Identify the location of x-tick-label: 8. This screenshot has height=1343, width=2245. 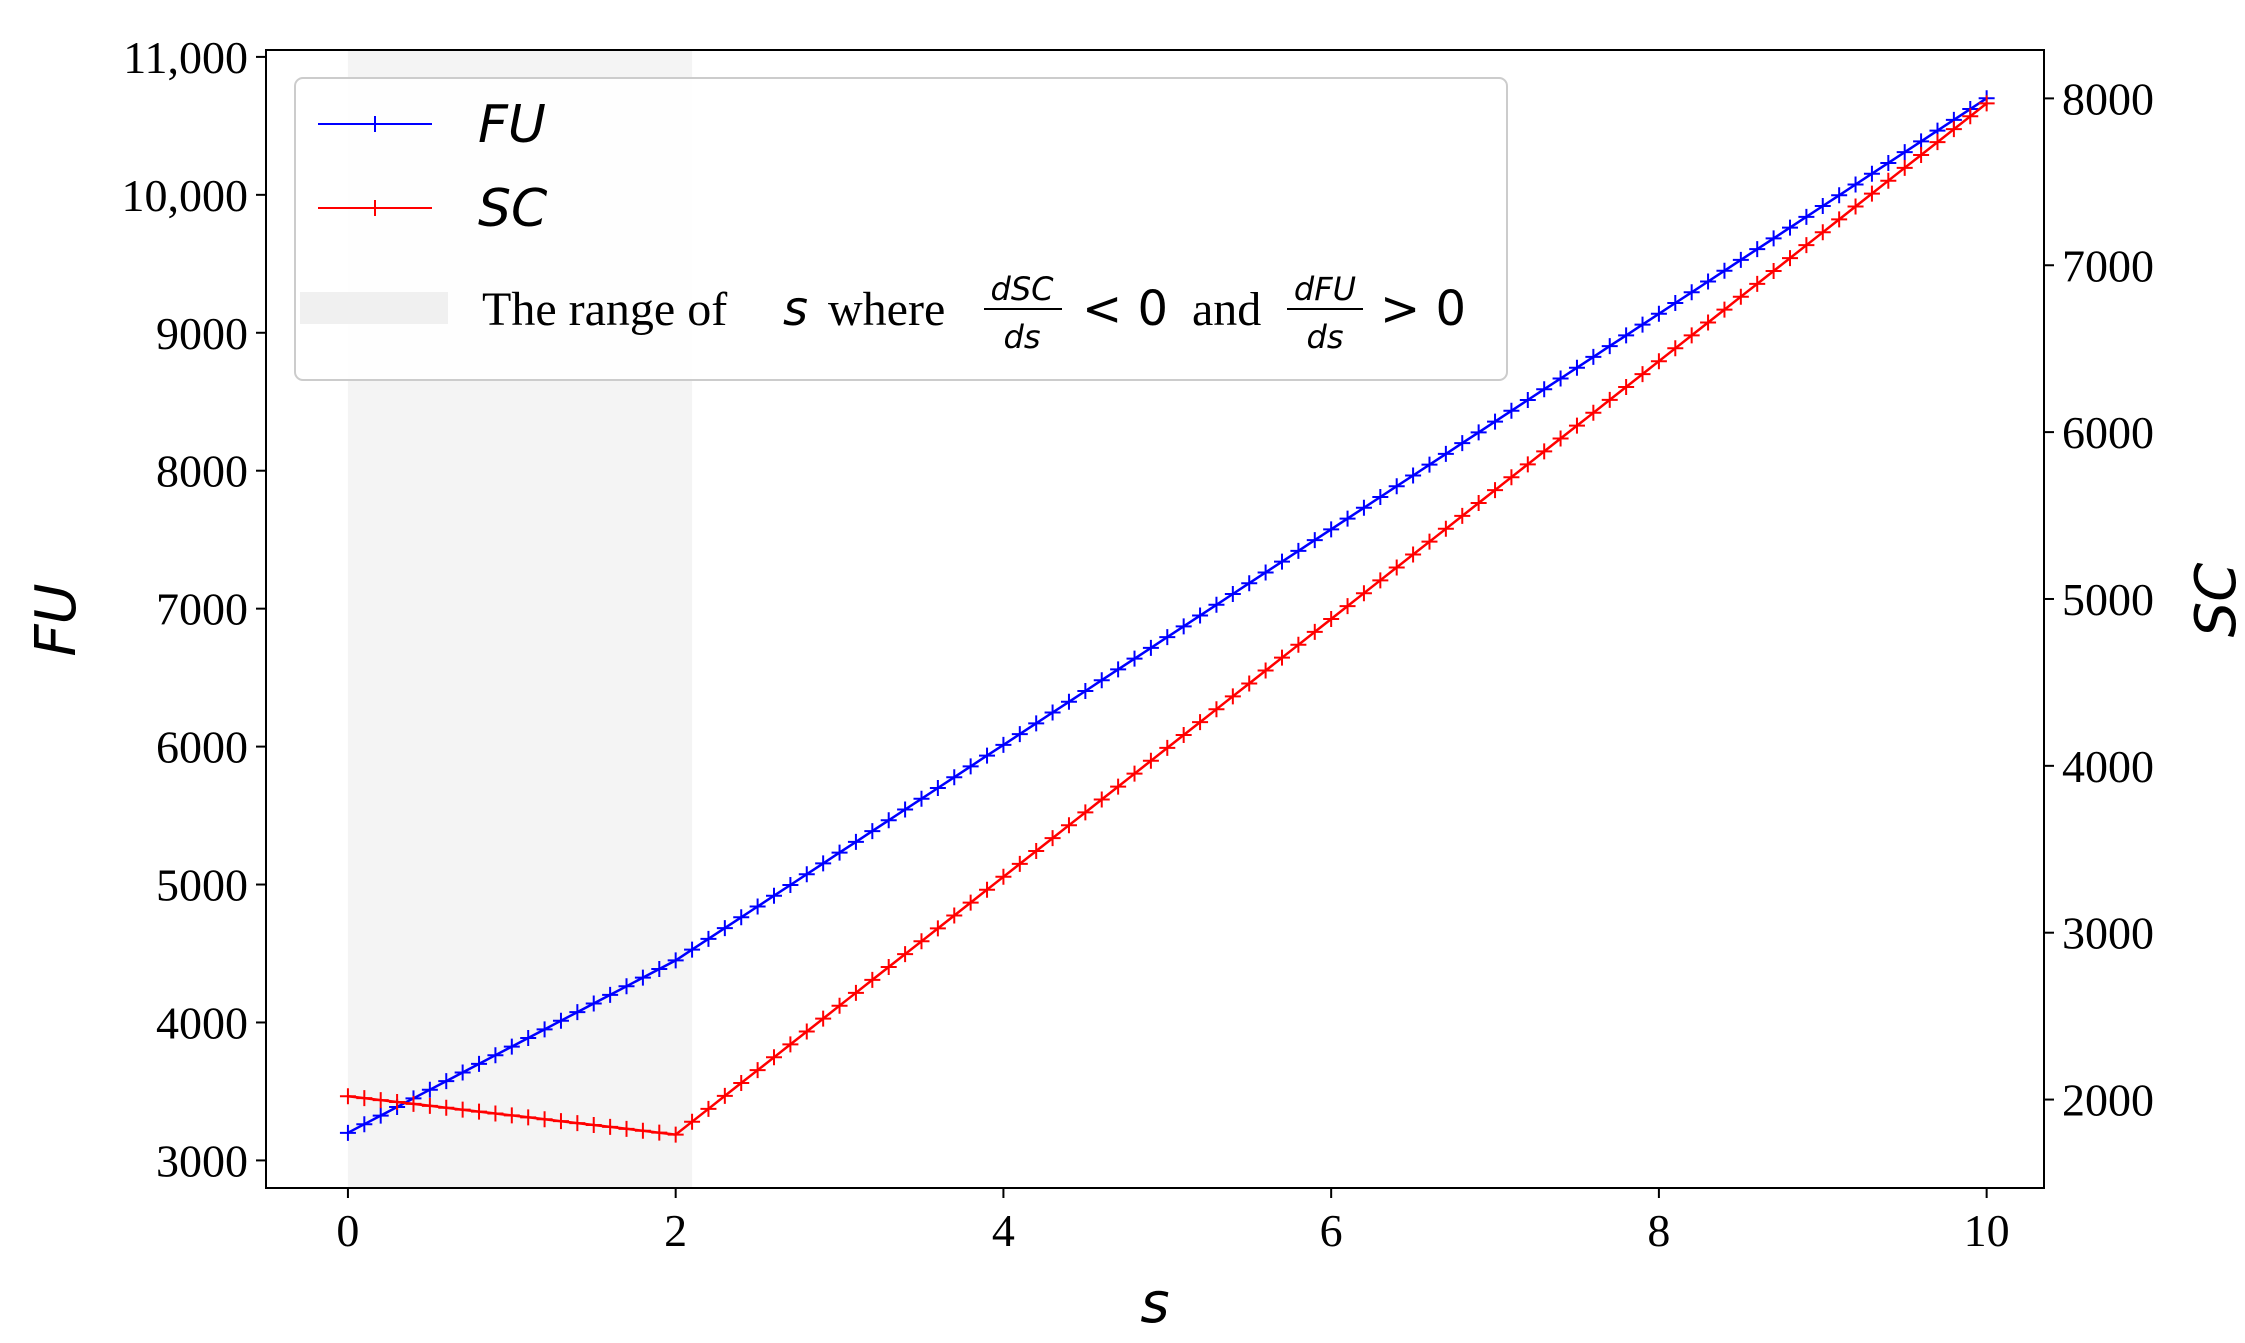
(1658, 1230).